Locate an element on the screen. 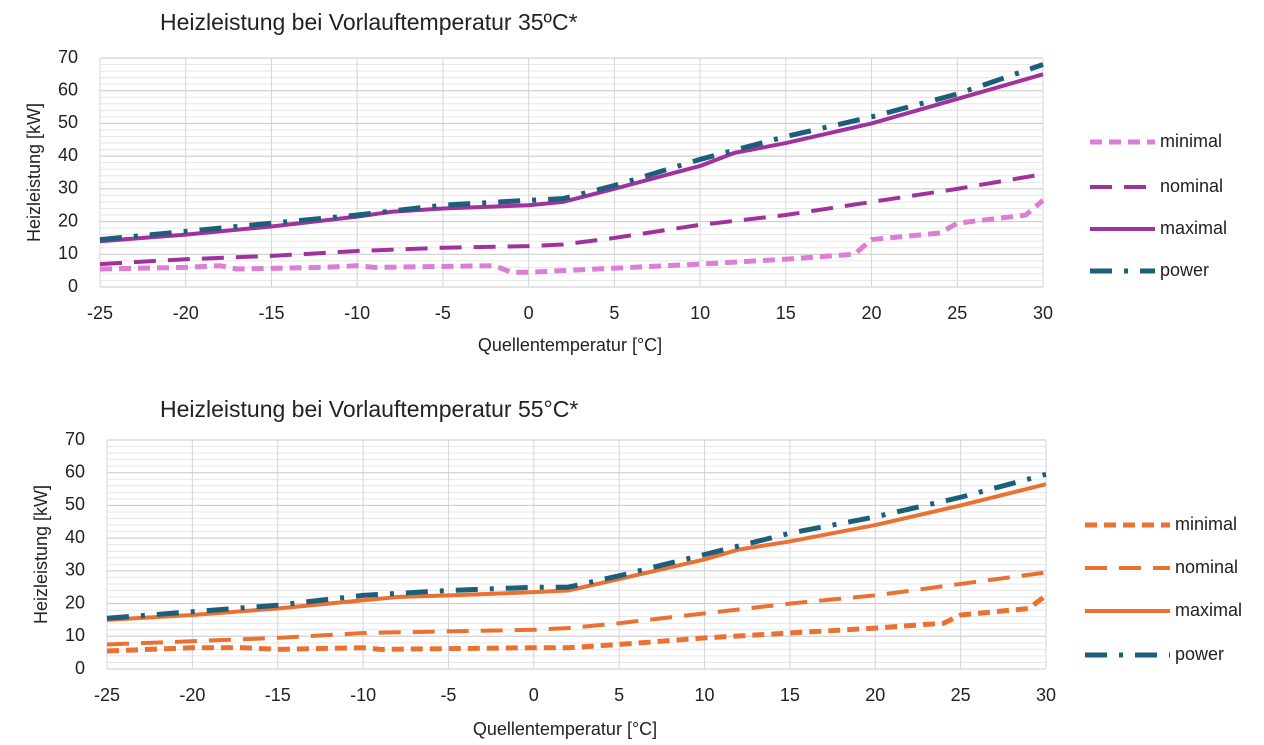 Image resolution: width=1264 pixels, height=745 pixels. chart-title: Heizleistung bei Vorlauftemperatur 35ºC* is located at coordinates (369, 22).